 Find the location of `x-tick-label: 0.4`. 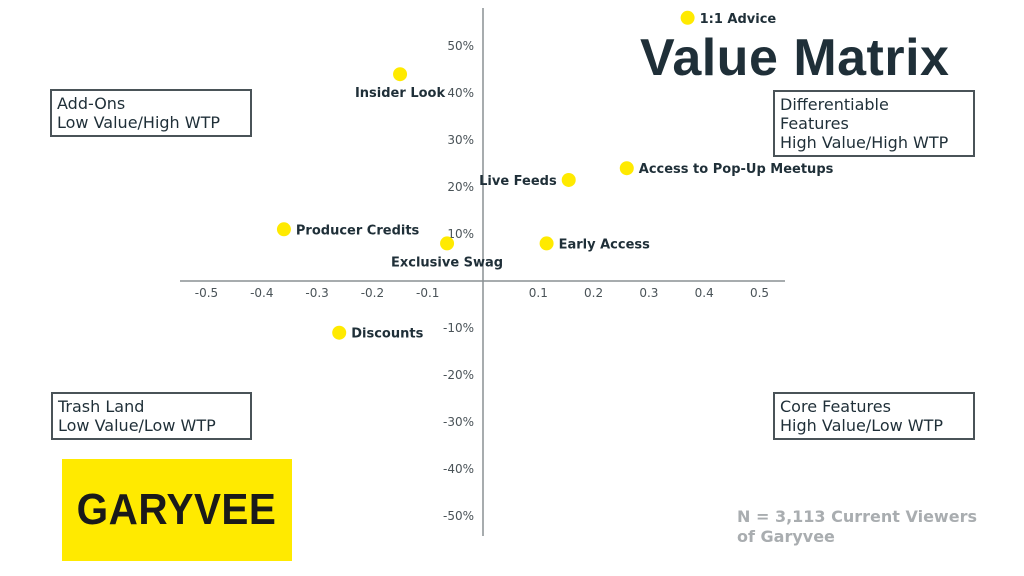

x-tick-label: 0.4 is located at coordinates (704, 293).